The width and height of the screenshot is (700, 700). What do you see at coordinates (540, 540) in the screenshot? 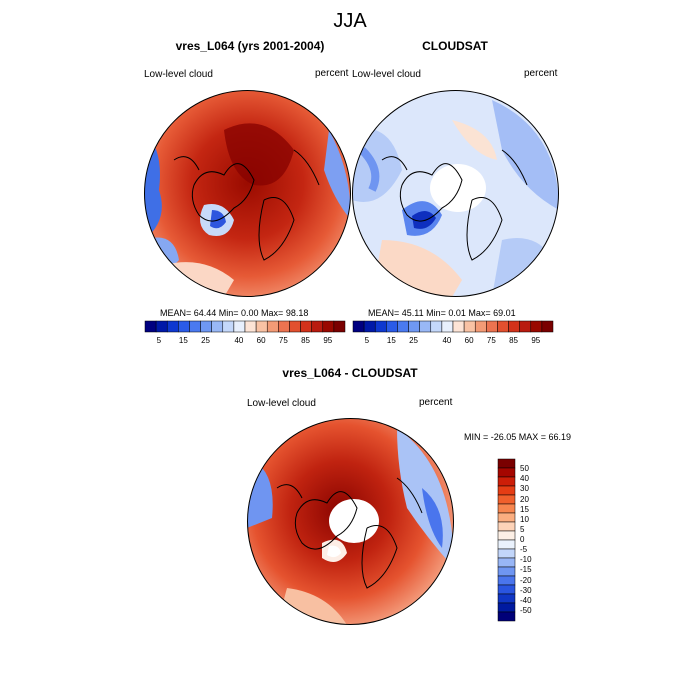
I see `panel3-colorbar-ticks: 50 40 30 20 15 10 5 0 -5 -10 -15 -20 -30 -40 -50` at bounding box center [540, 540].